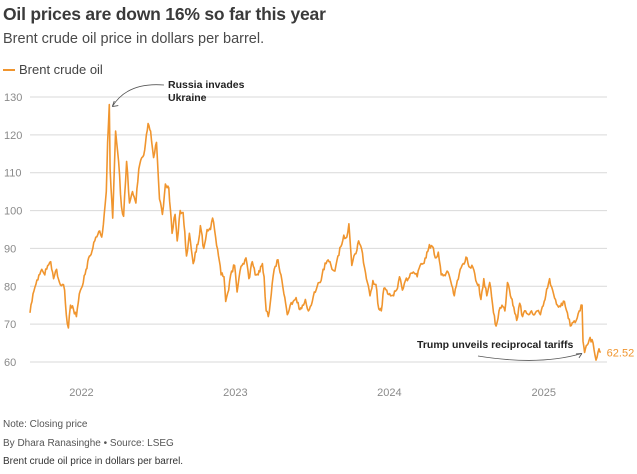 The image size is (637, 474). What do you see at coordinates (579, 355) in the screenshot?
I see `annotation-tariffs-arrowhead` at bounding box center [579, 355].